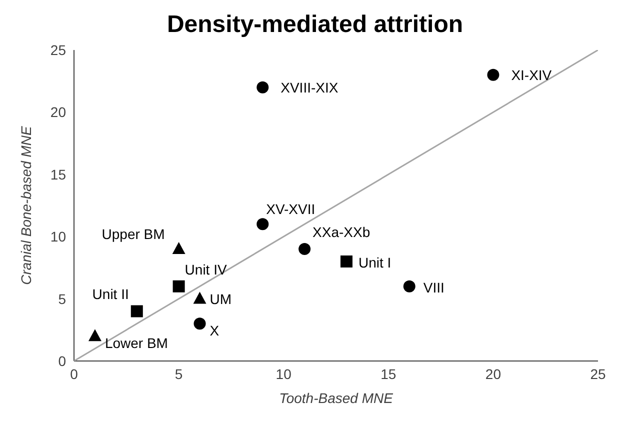 This screenshot has height=427, width=630. Describe the element at coordinates (62, 298) in the screenshot. I see `y-tick-label: 5` at that location.